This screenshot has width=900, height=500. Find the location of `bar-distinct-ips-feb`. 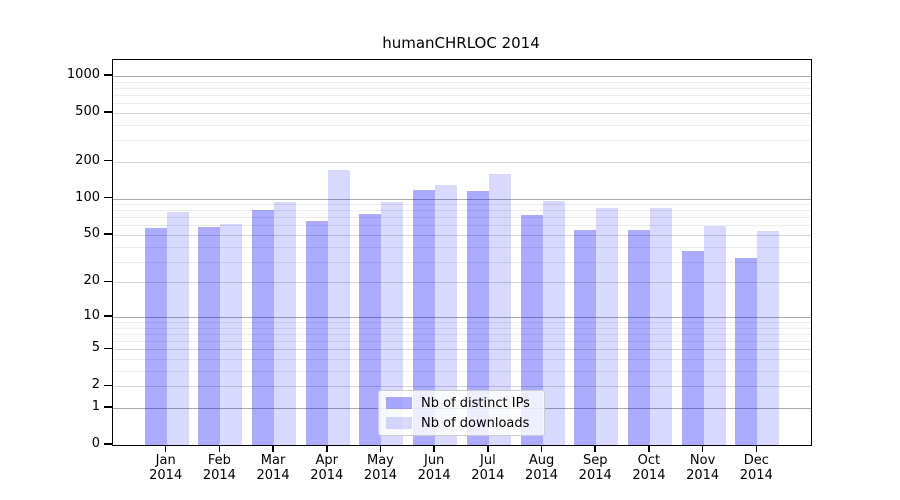

bar-distinct-ips-feb is located at coordinates (209, 336).